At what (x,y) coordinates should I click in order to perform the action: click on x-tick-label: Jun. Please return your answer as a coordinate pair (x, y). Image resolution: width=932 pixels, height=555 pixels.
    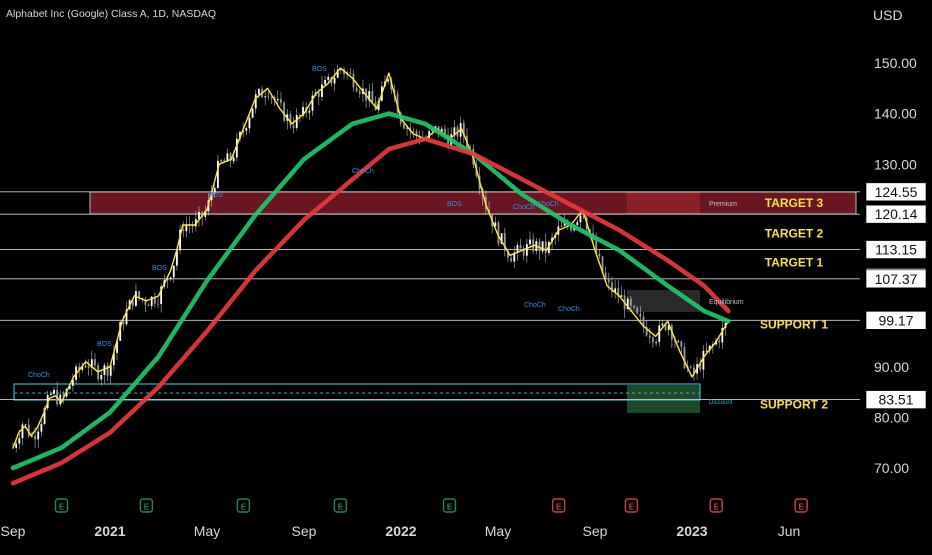
    Looking at the image, I should click on (789, 531).